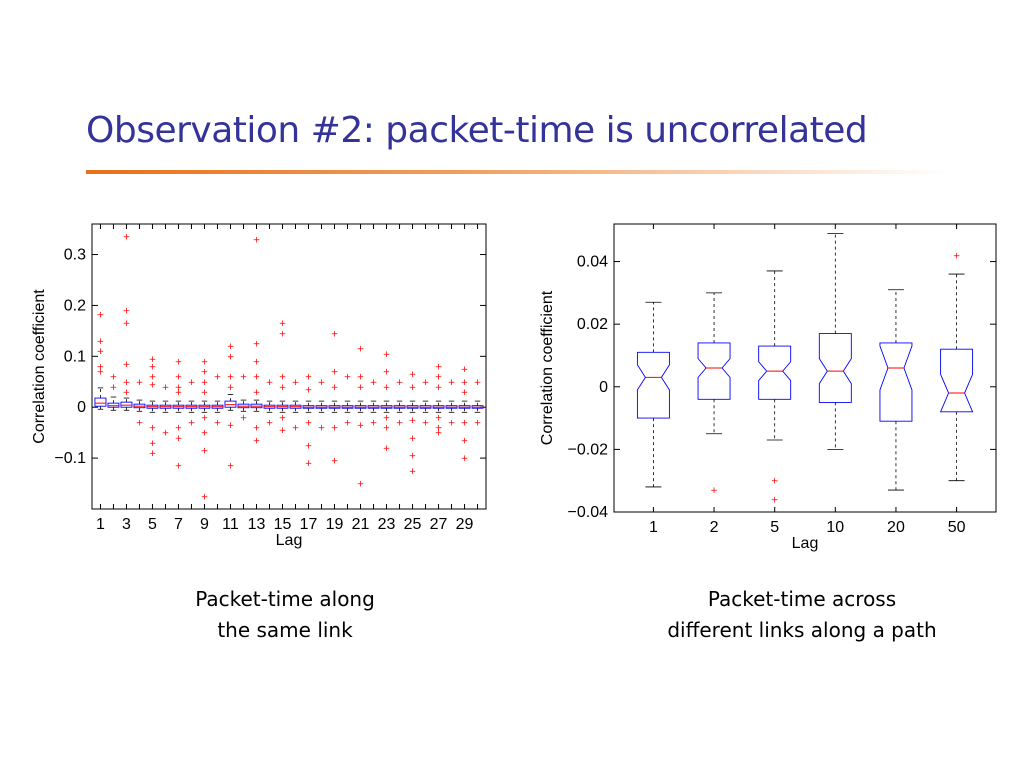 This screenshot has height=768, width=1024. What do you see at coordinates (464, 414) in the screenshot?
I see `box-29: ++++++` at bounding box center [464, 414].